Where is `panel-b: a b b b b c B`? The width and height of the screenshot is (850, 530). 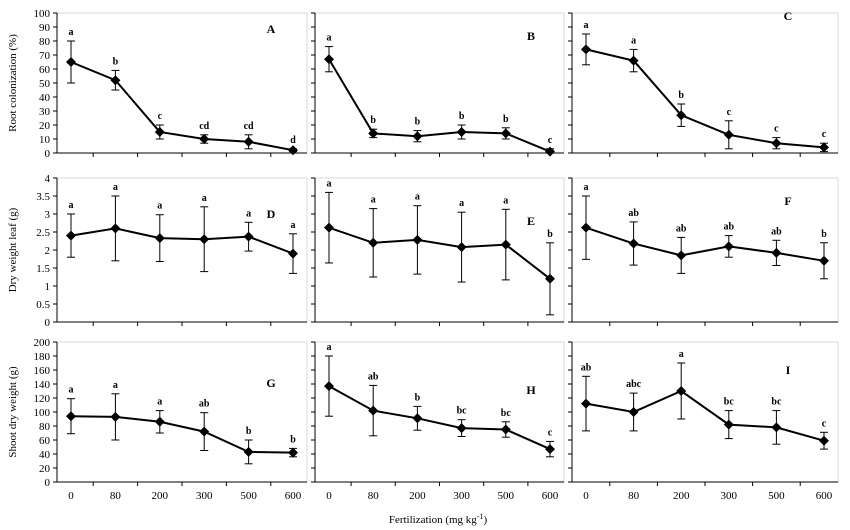 panel-b: a b b b b c B is located at coordinates (438, 84).